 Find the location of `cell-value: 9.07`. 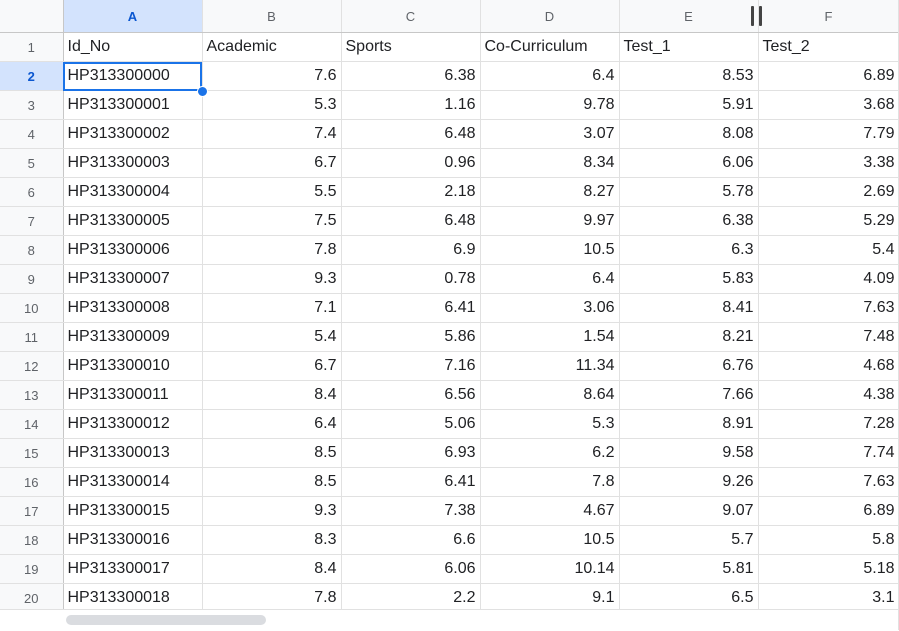

cell-value: 9.07 is located at coordinates (689, 511).